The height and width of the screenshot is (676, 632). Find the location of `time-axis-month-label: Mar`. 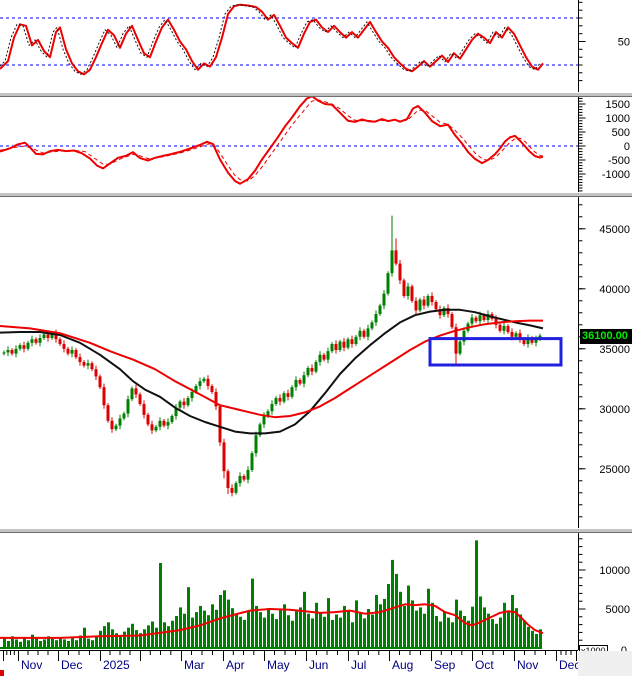

time-axis-month-label: Mar is located at coordinates (194, 665).